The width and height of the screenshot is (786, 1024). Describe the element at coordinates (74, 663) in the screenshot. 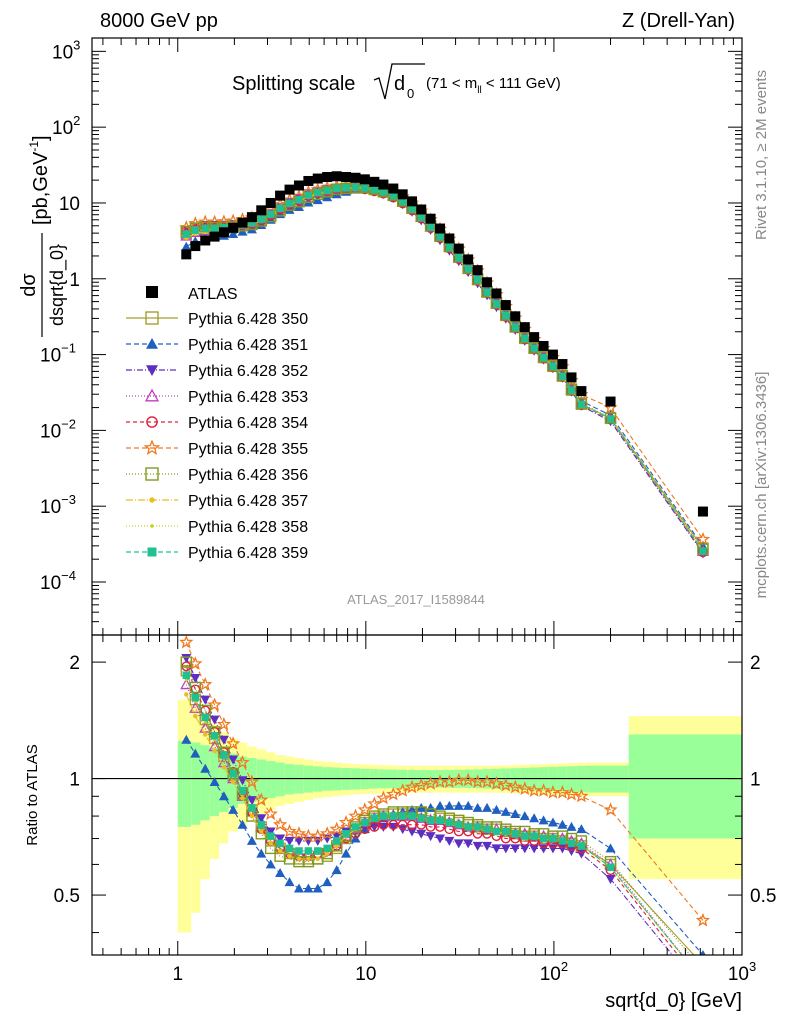

I see `ratio-y-tick-label-left: 2` at that location.